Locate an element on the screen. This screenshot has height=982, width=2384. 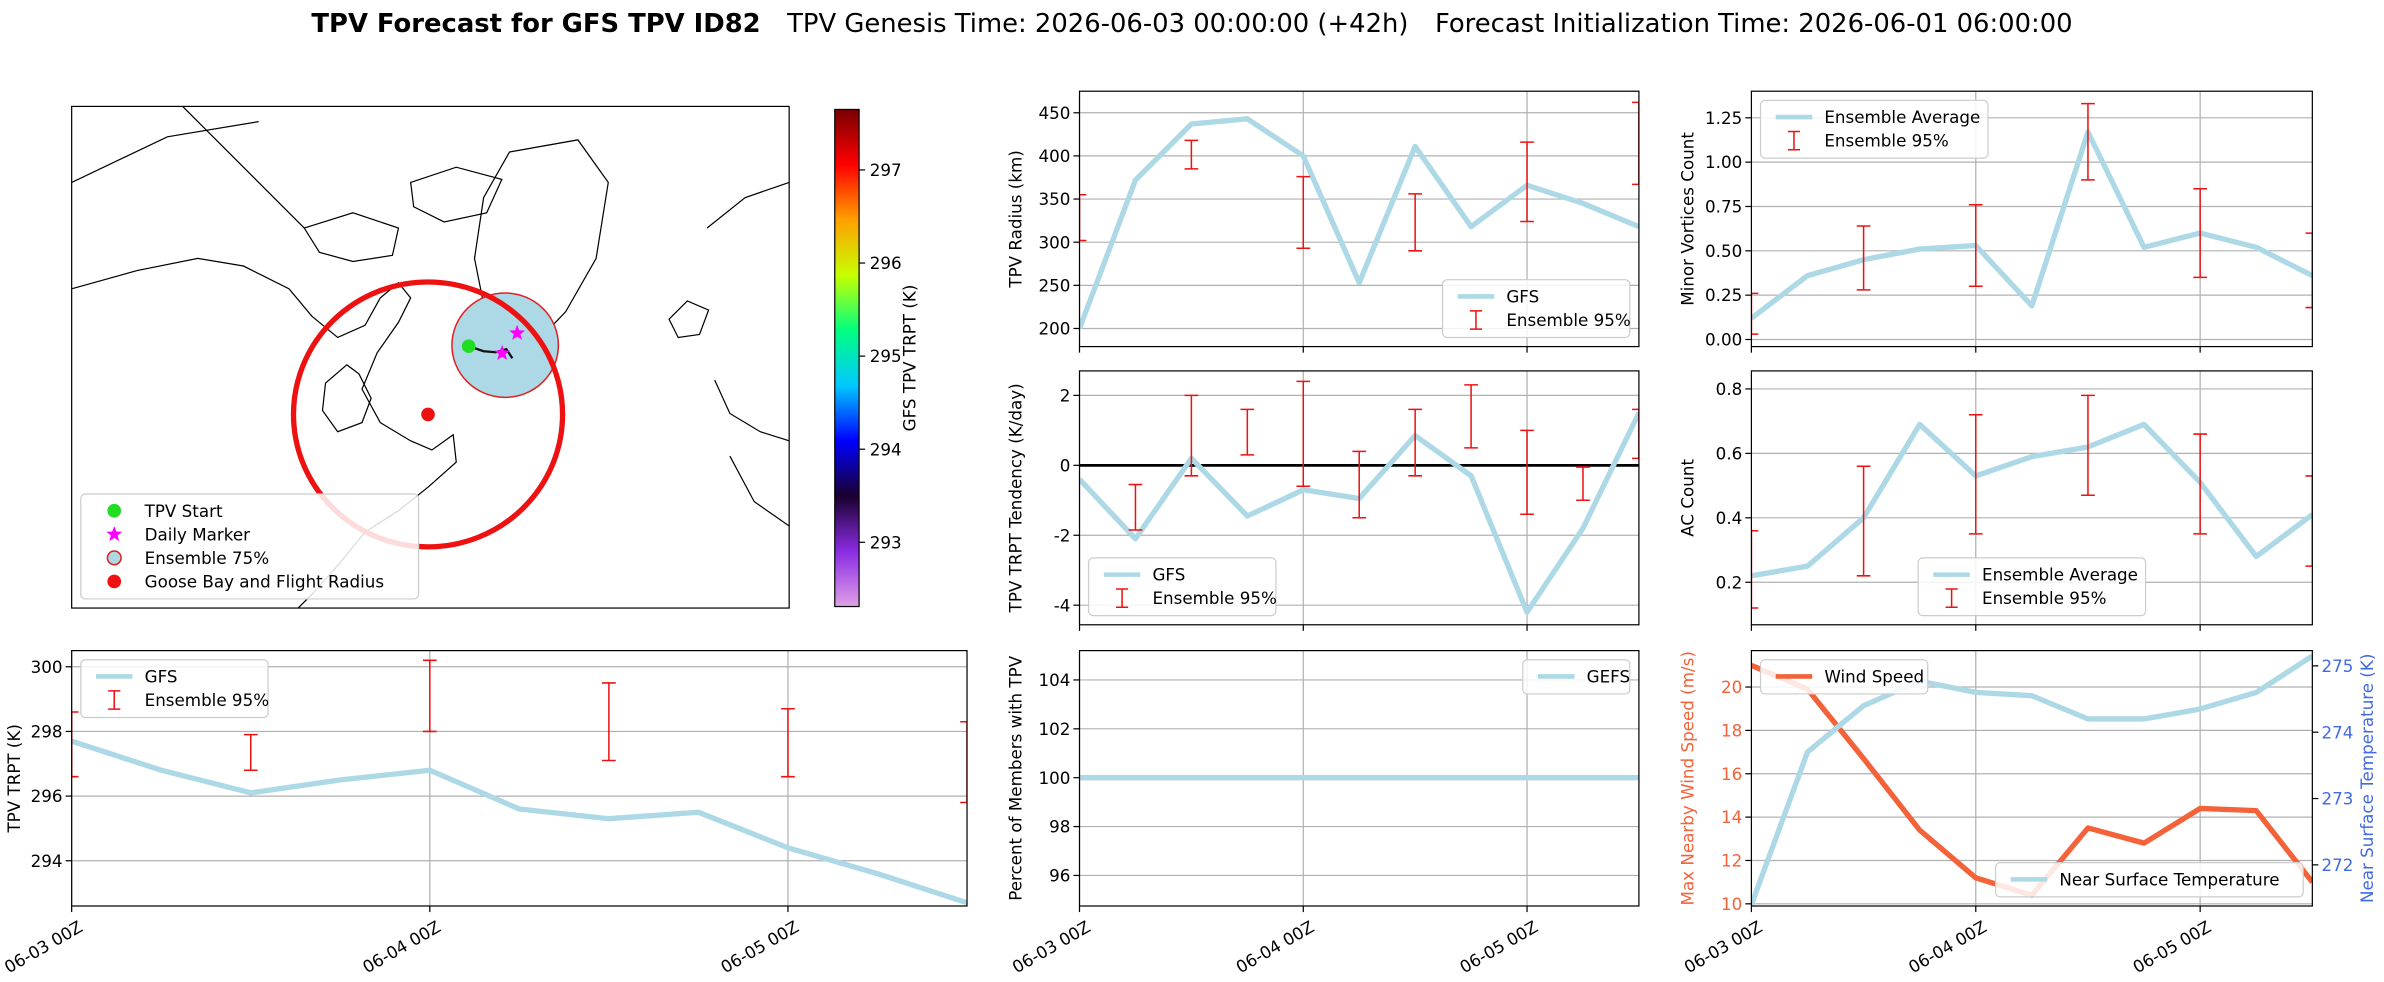
y-tick-label: 0 is located at coordinates (1065, 465).